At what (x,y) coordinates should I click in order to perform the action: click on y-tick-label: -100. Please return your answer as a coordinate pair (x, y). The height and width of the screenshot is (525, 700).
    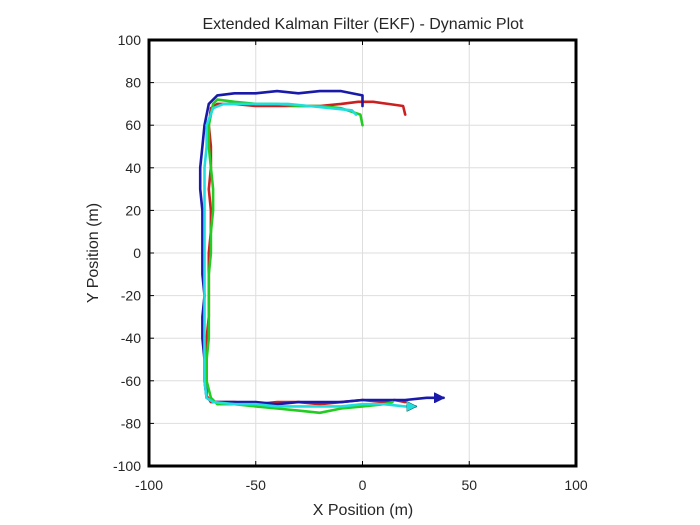
    Looking at the image, I should click on (127, 466).